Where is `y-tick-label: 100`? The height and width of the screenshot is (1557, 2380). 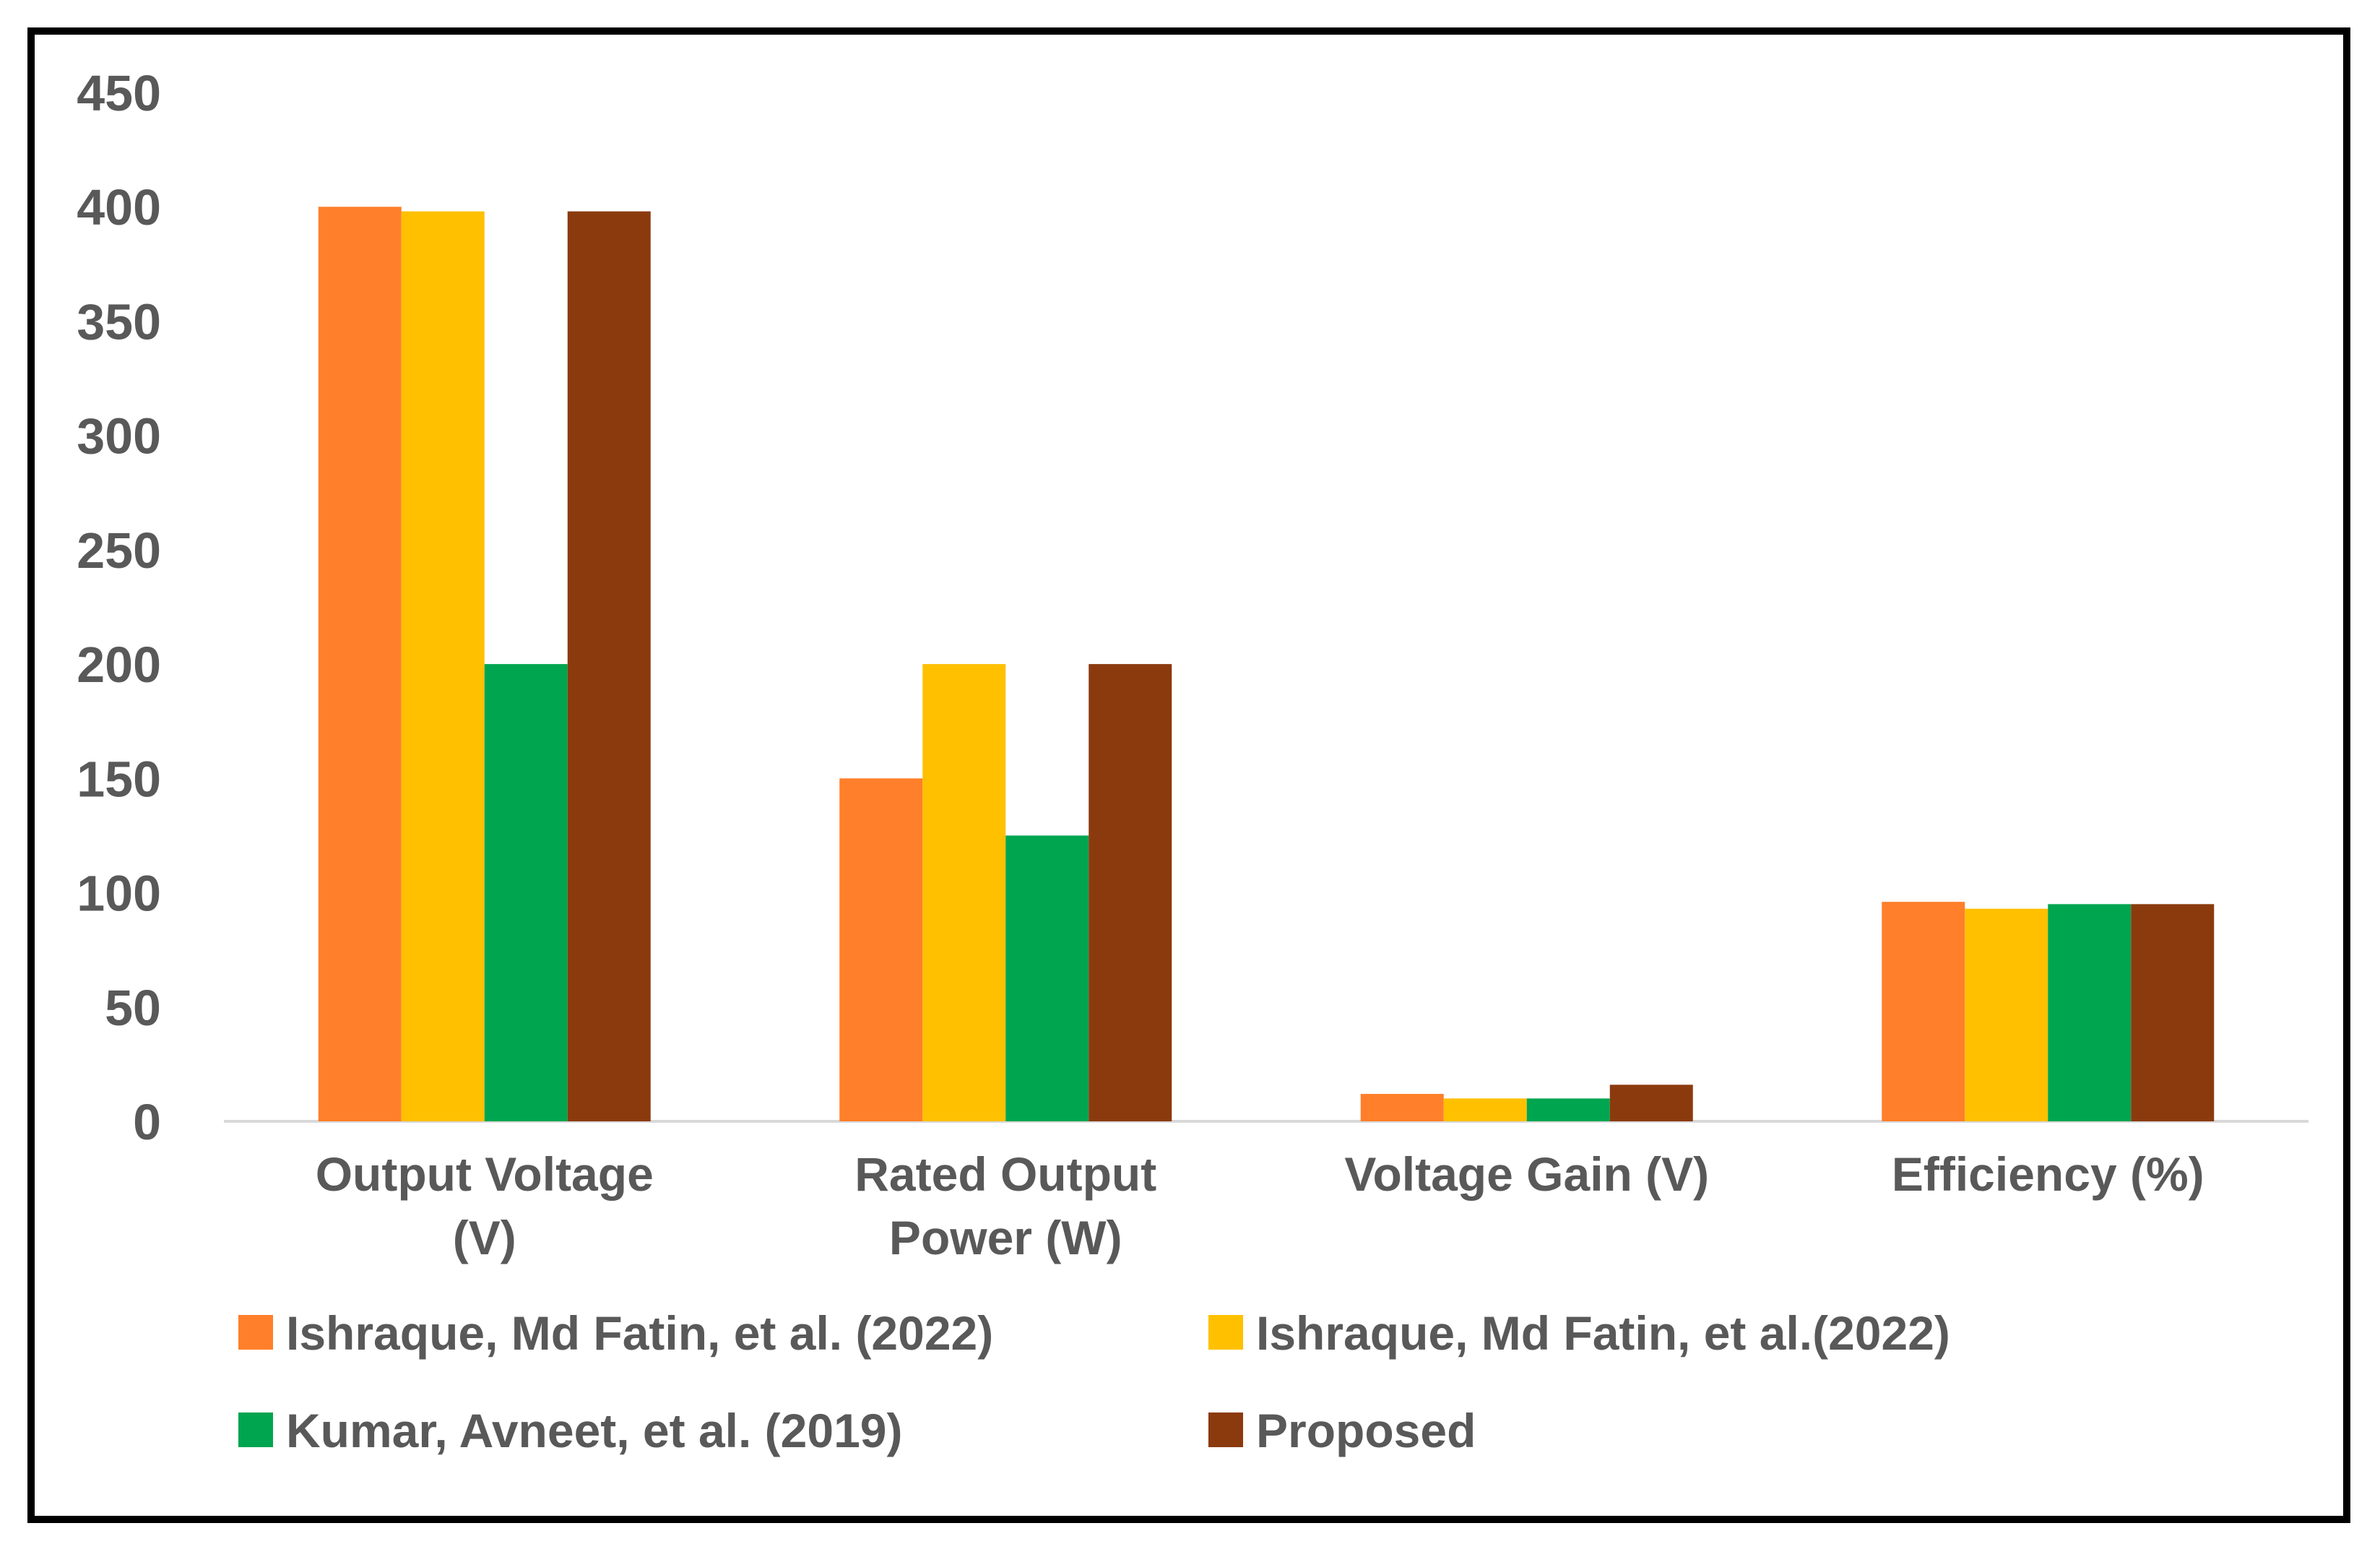 y-tick-label: 100 is located at coordinates (119, 894).